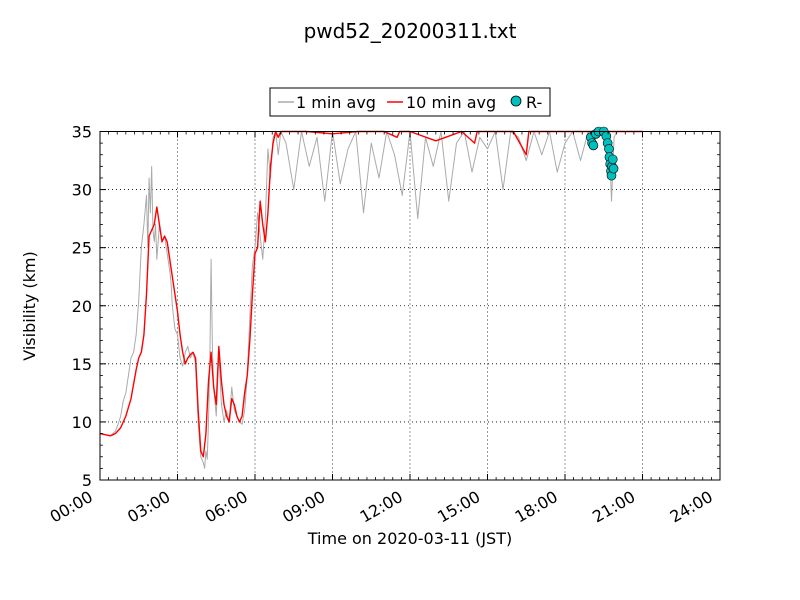 This screenshot has height=600, width=800. Describe the element at coordinates (409, 538) in the screenshot. I see `x-axis-label: Time on 2020-03-11 (JST)` at that location.